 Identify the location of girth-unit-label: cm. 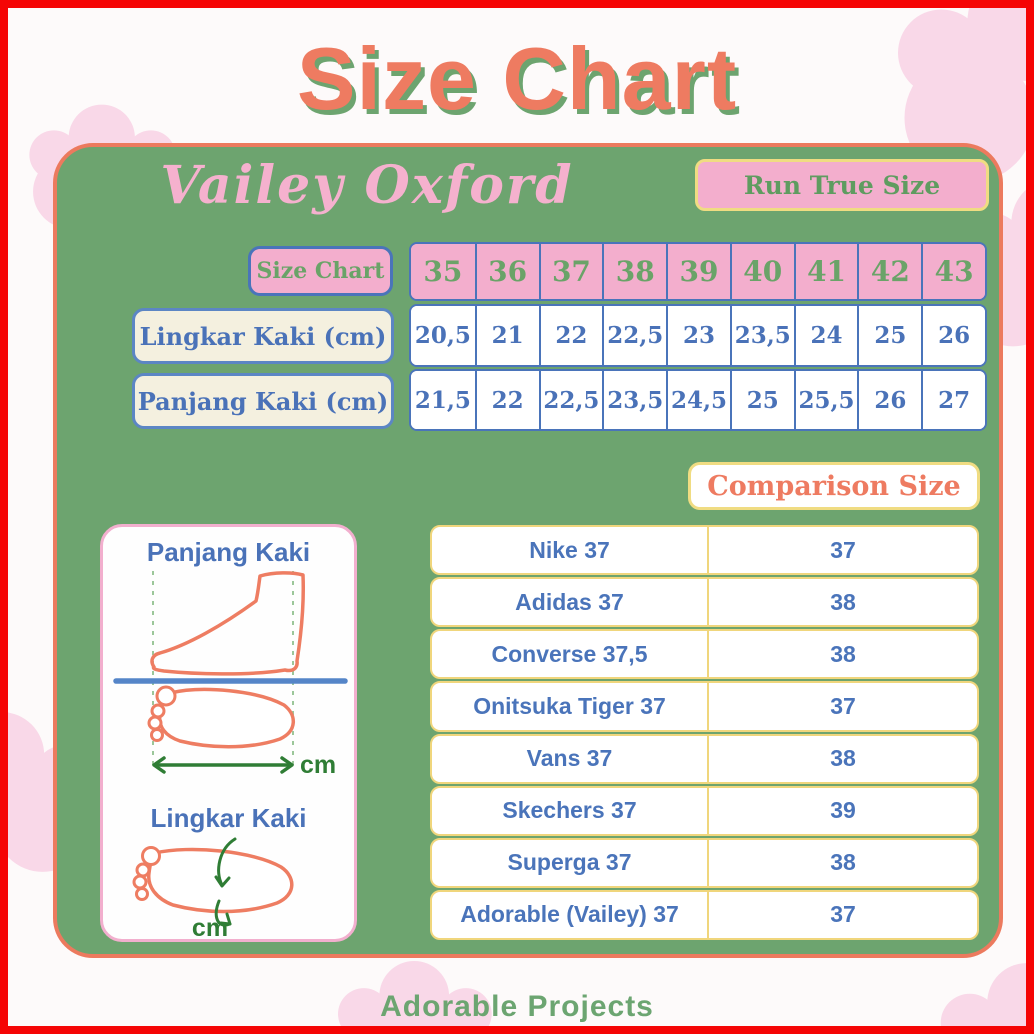
(210, 926).